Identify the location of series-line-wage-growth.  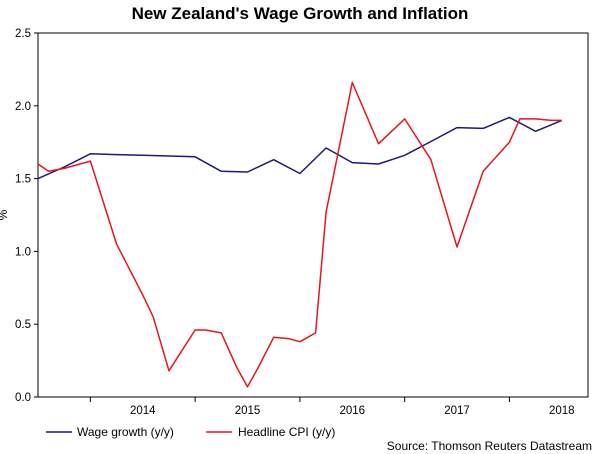
(300, 148).